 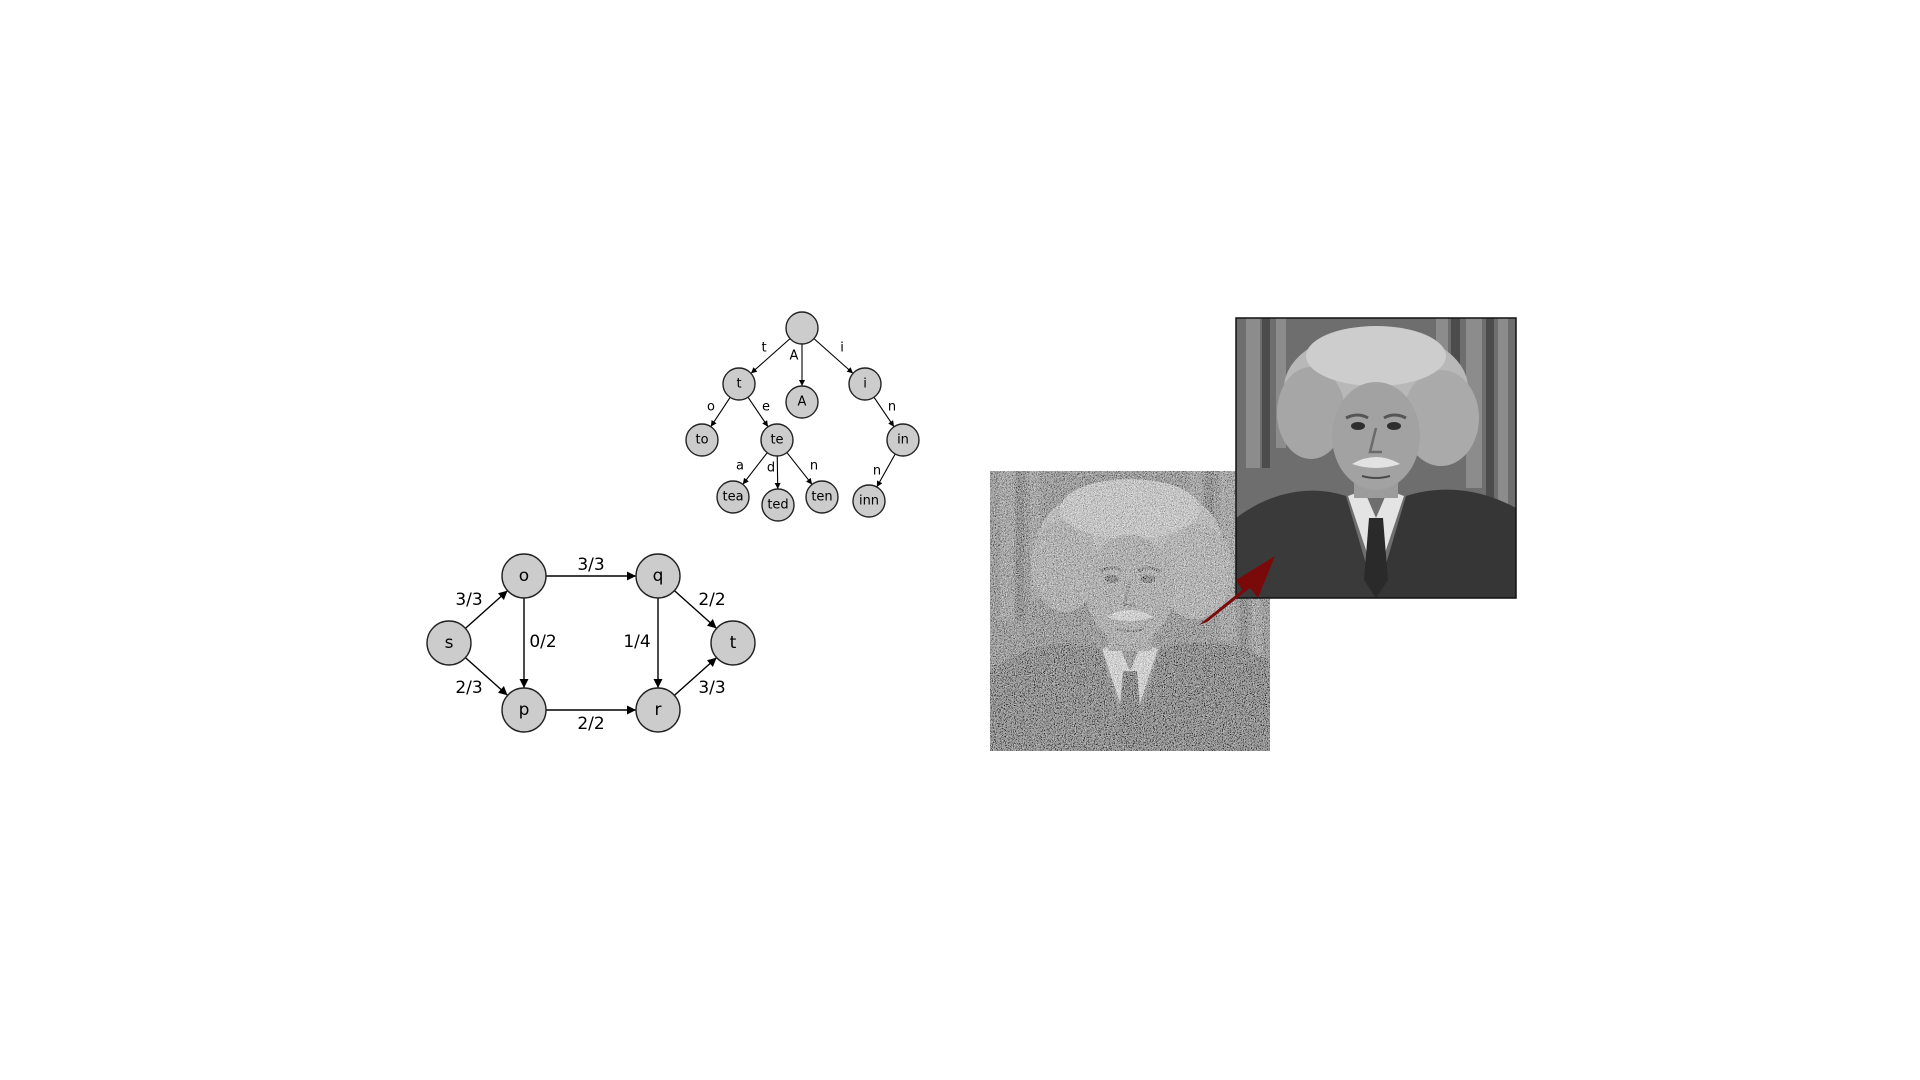 I want to click on trie-edge-te-ted, so click(x=777, y=472).